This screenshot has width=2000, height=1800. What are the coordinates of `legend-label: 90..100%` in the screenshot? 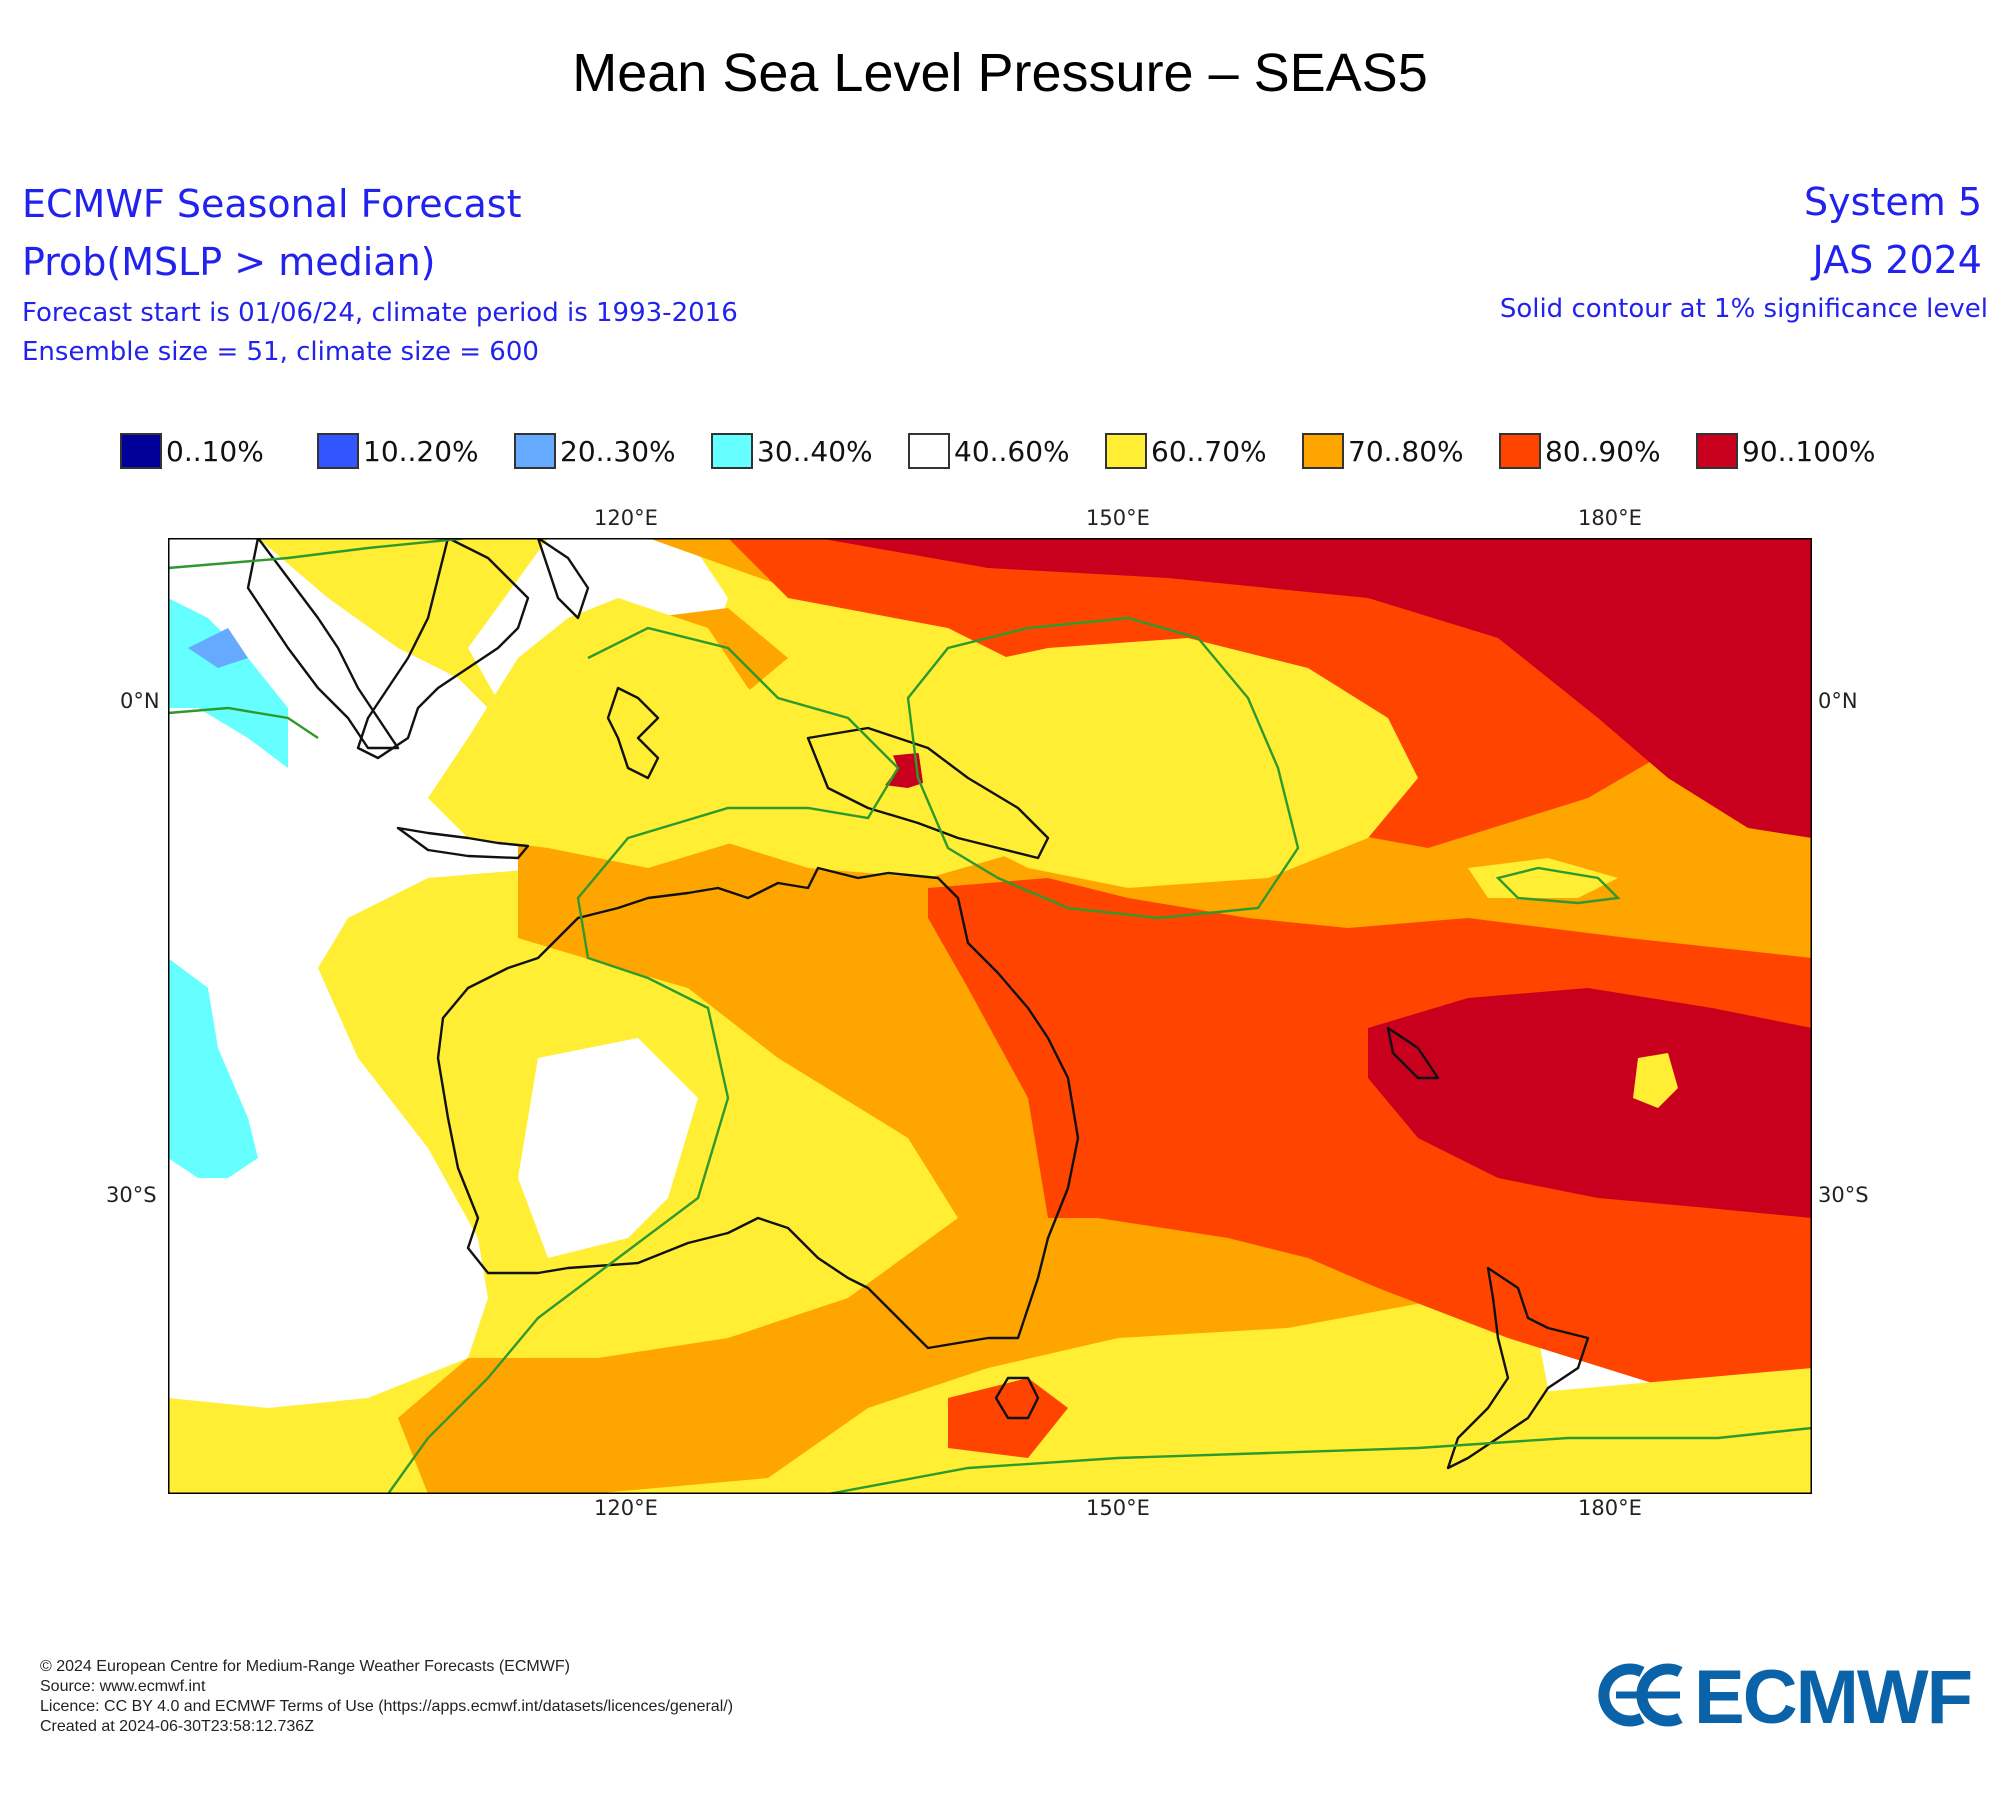 It's located at (1809, 451).